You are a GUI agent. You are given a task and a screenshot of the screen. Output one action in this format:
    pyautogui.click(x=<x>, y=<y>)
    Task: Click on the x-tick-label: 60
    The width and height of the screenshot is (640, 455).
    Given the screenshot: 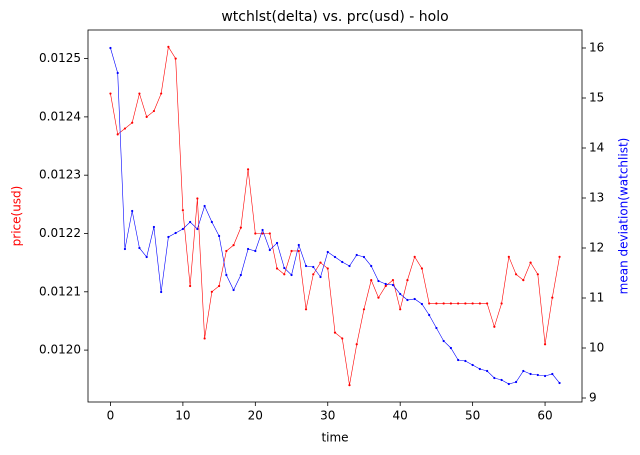 What is the action you would take?
    pyautogui.click(x=544, y=416)
    